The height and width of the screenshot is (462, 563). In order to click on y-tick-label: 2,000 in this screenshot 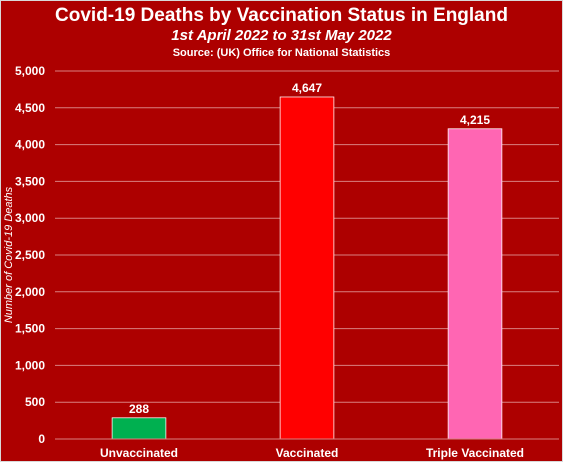, I will do `click(30, 292)`.